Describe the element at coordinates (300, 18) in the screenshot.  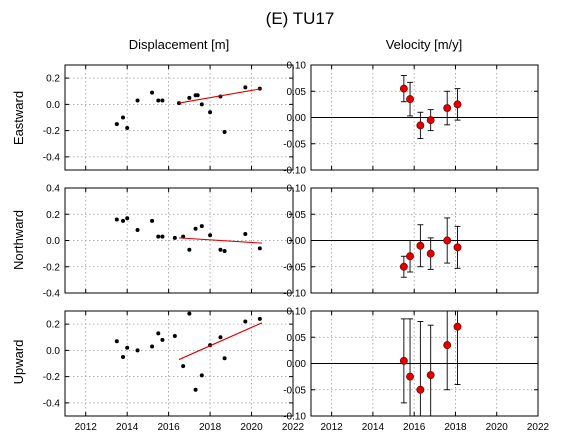
I see `page-title: (E) TU17` at that location.